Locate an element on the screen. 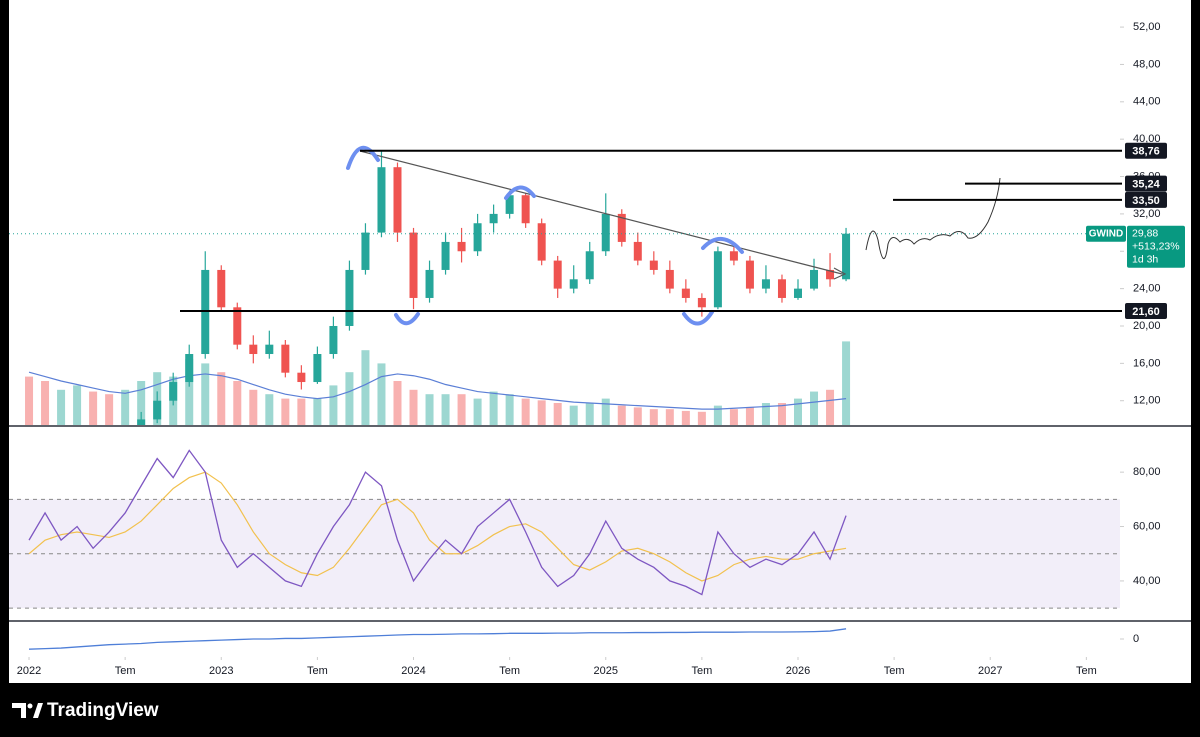 Image resolution: width=1200 pixels, height=737 pixels. x-tick-label: 2025 is located at coordinates (606, 671).